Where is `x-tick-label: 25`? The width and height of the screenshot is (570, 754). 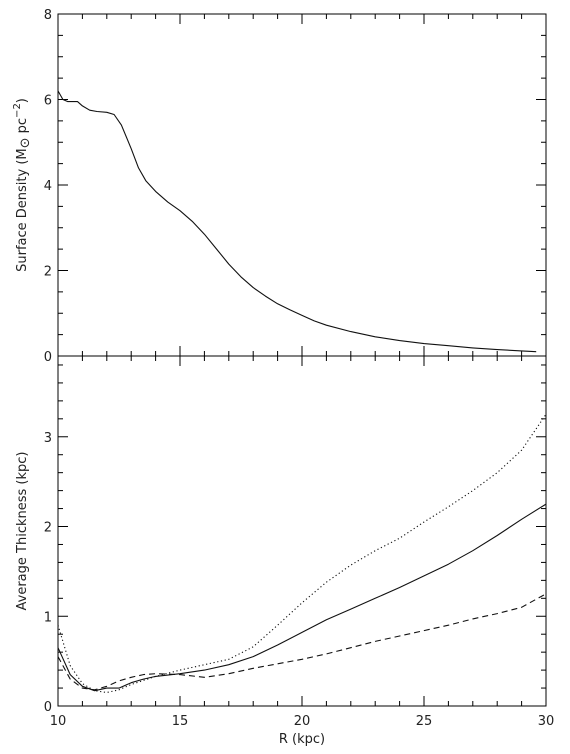 x-tick-label: 25 is located at coordinates (424, 721).